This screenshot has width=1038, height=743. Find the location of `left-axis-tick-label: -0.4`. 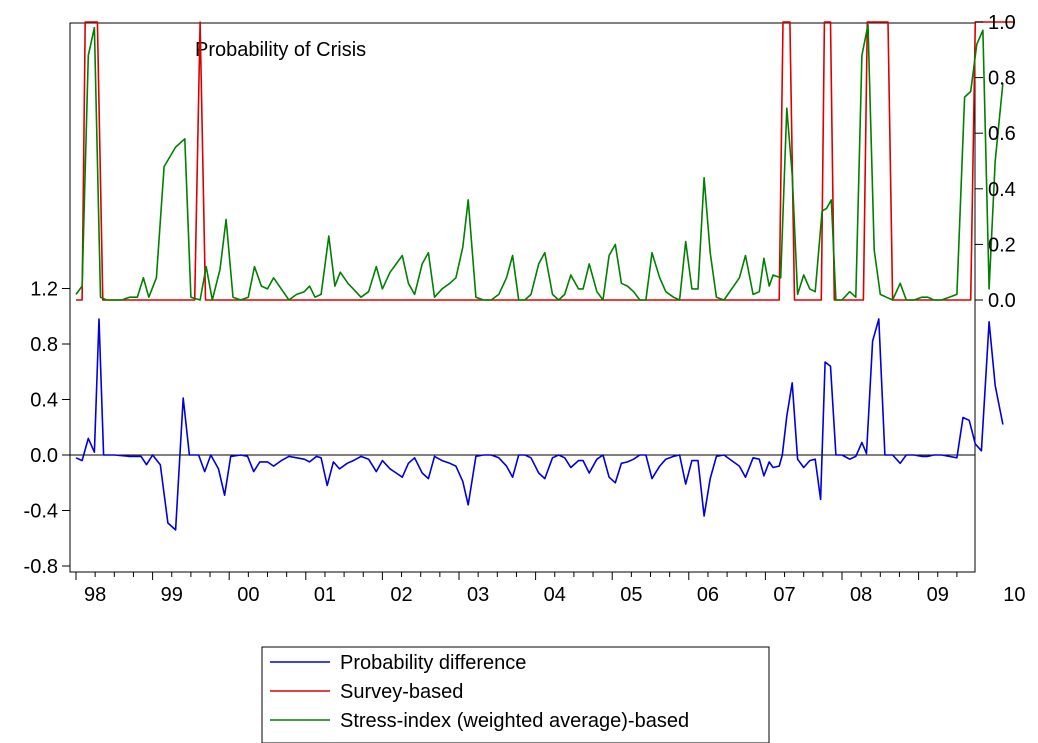

left-axis-tick-label: -0.4 is located at coordinates (41, 512).